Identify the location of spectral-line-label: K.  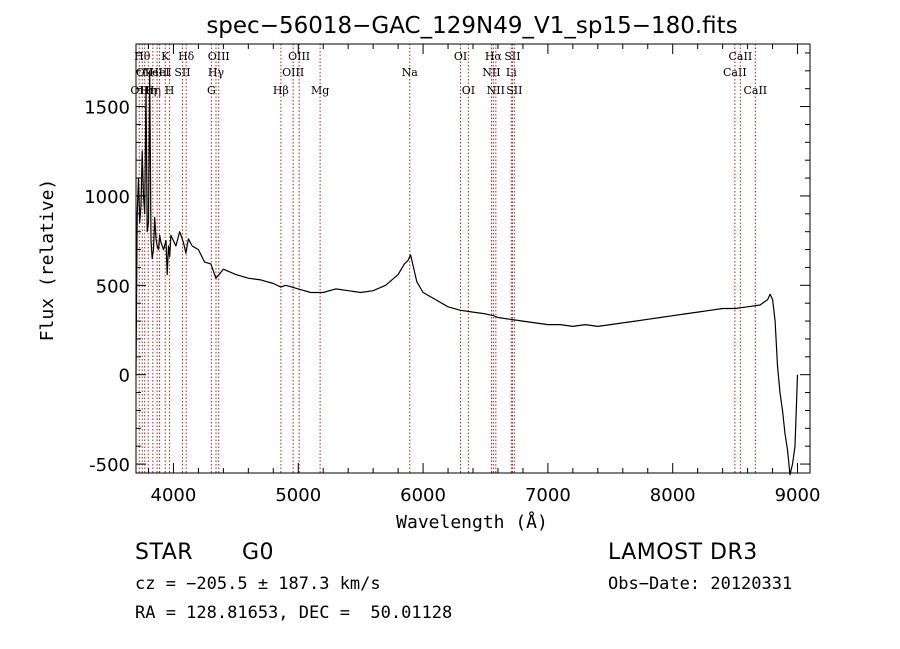
(165, 56).